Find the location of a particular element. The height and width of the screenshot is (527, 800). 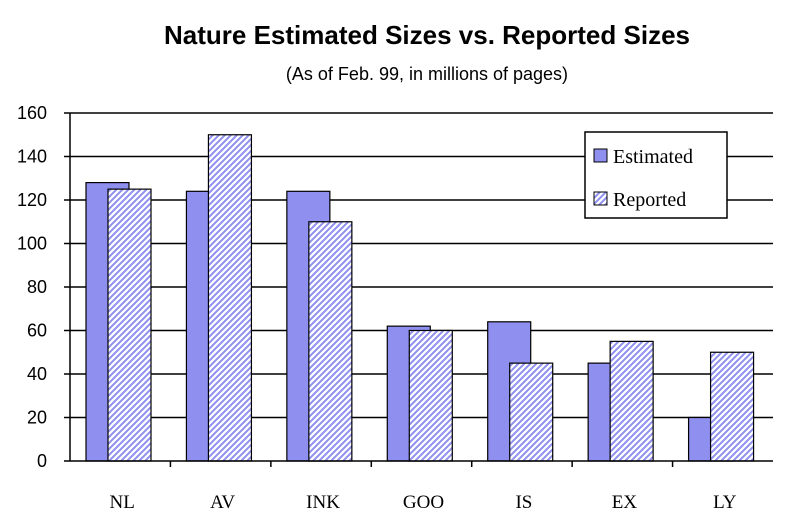

legend-label-reported: Reported is located at coordinates (649, 200).